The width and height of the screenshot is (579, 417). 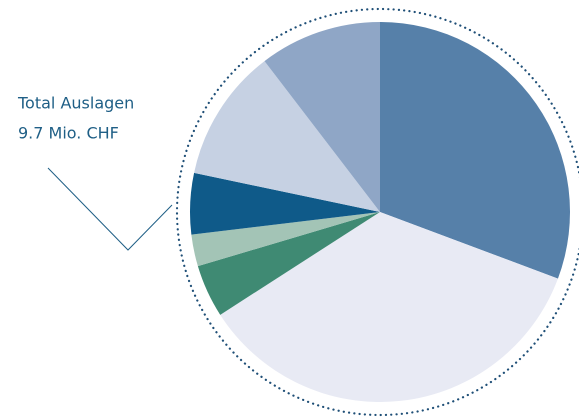 What do you see at coordinates (75, 103) in the screenshot?
I see `annotation-line: Total Auslagen` at bounding box center [75, 103].